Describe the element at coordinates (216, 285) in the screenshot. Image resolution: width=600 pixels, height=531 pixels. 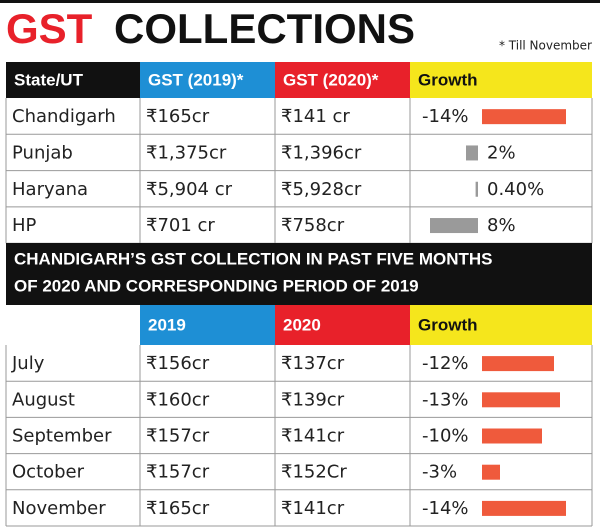
I see `section-title: OF 2020 AND CORRESPONDING PERIOD OF 2019` at that location.